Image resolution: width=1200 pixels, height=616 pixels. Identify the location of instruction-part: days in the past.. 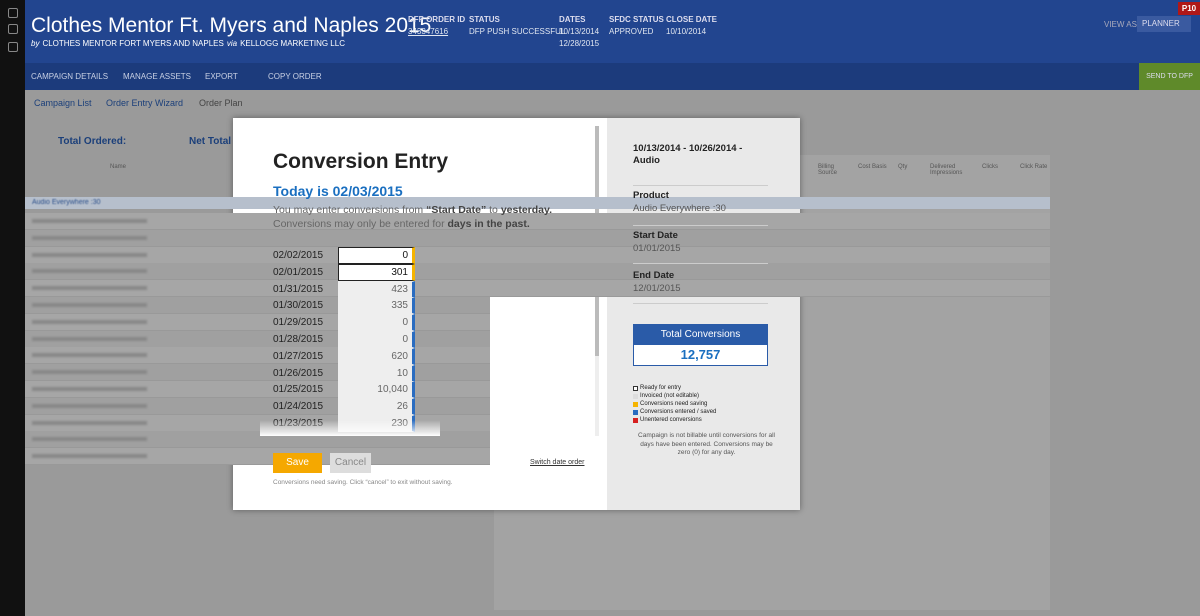
(488, 224).